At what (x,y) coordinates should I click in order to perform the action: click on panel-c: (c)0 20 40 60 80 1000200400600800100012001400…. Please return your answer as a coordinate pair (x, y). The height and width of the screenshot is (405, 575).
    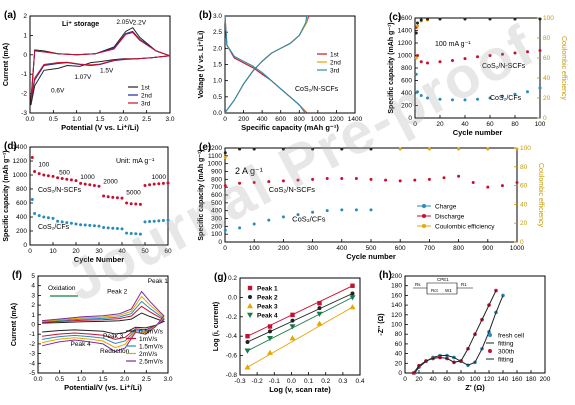
    Looking at the image, I should click on (477, 74).